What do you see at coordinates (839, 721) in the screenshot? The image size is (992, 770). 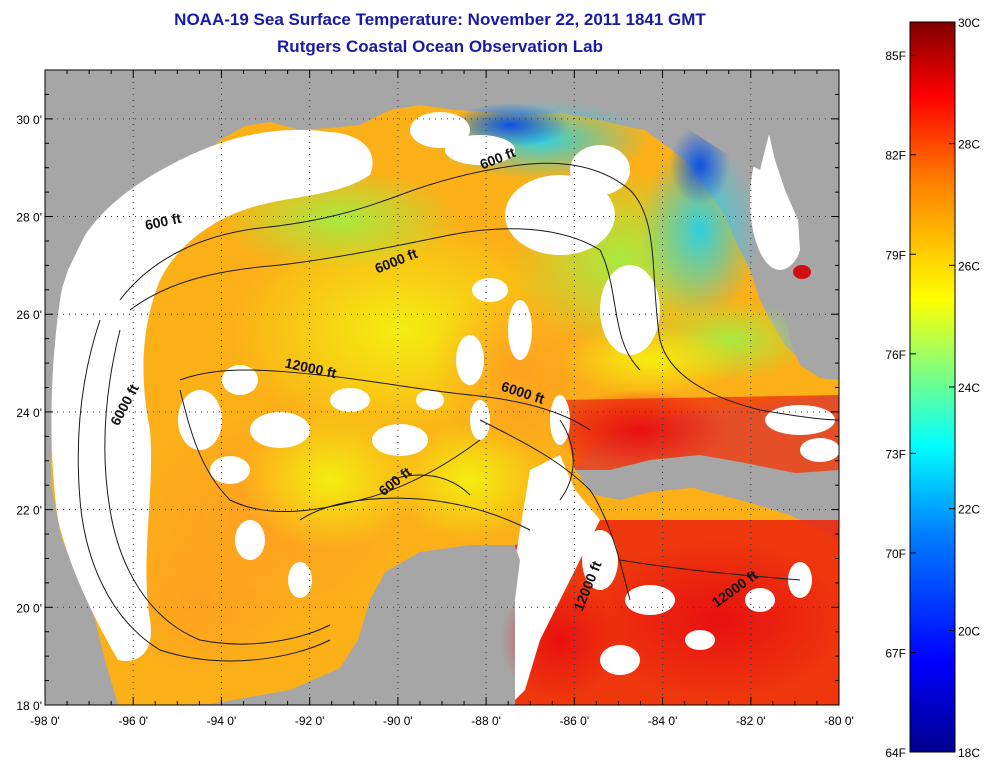 I see `lon-tick-label: -80 0'` at bounding box center [839, 721].